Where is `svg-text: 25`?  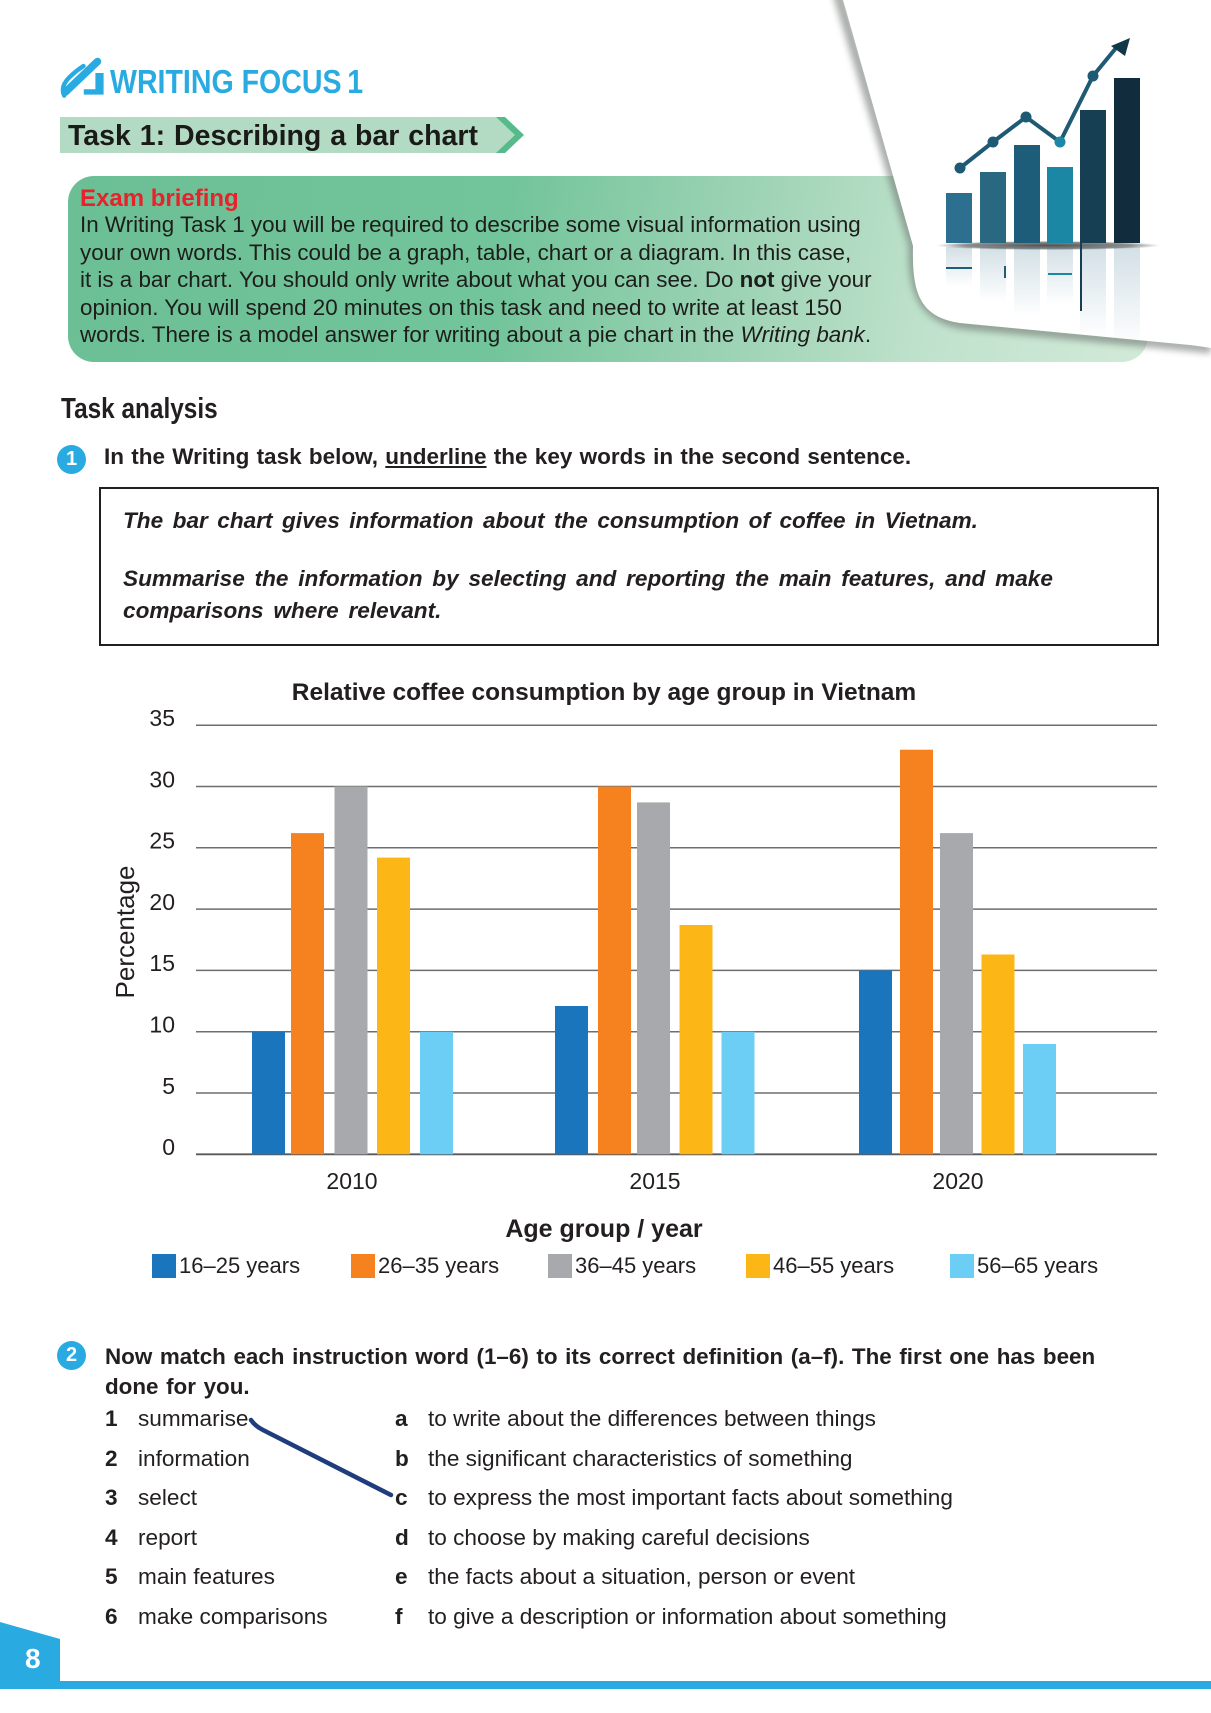
svg-text: 25 is located at coordinates (162, 841).